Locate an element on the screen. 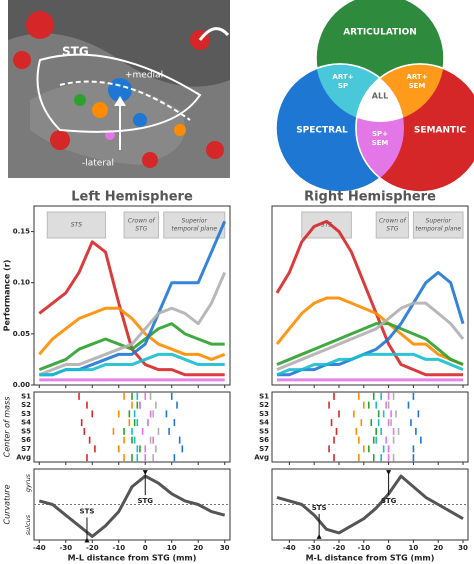 This screenshot has height=564, width=474. venn-diagram is located at coordinates (374, 96).